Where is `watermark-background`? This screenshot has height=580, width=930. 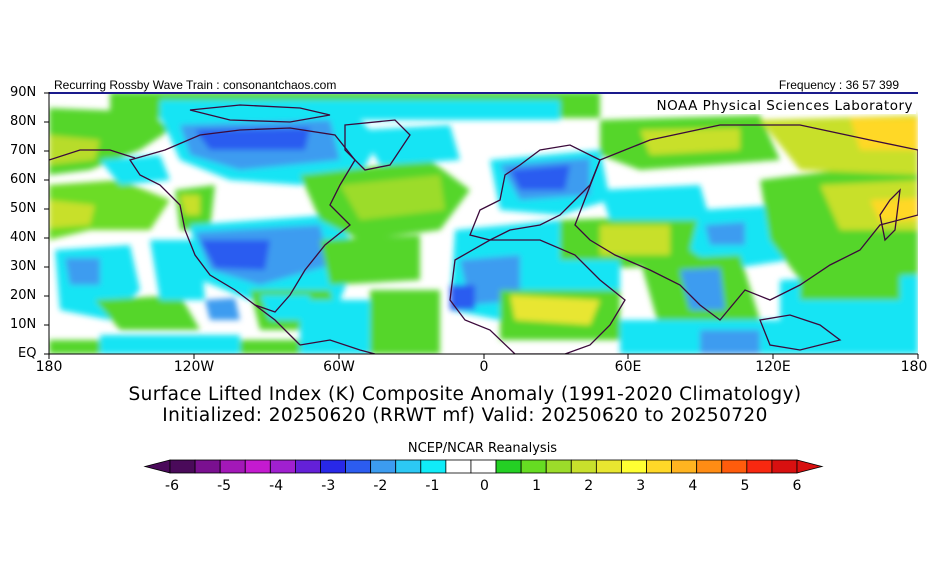
watermark-background is located at coordinates (768, 105).